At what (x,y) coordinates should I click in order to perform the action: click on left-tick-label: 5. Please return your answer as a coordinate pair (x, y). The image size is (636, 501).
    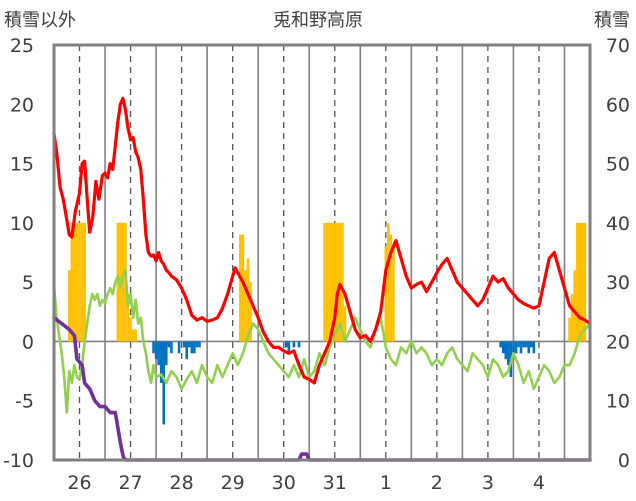
    Looking at the image, I should click on (28, 283).